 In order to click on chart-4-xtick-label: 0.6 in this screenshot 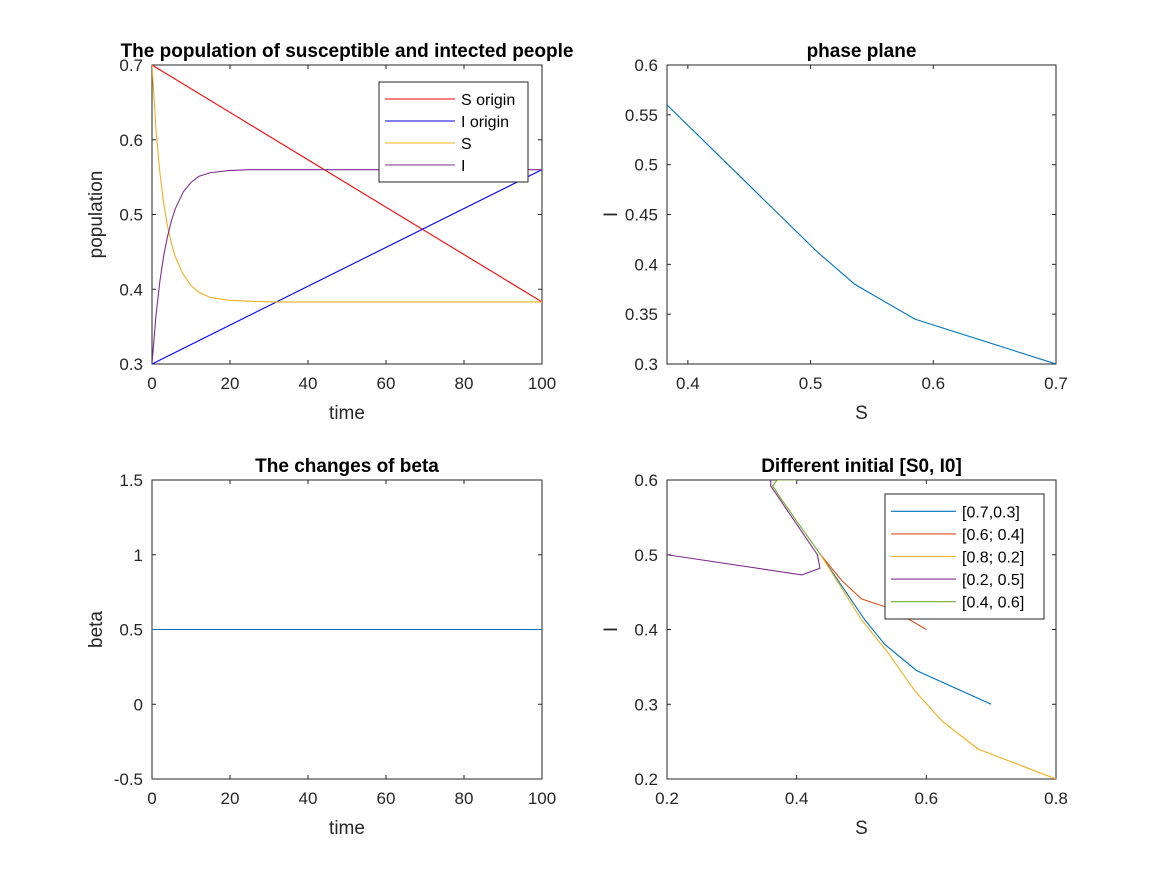, I will do `click(927, 798)`.